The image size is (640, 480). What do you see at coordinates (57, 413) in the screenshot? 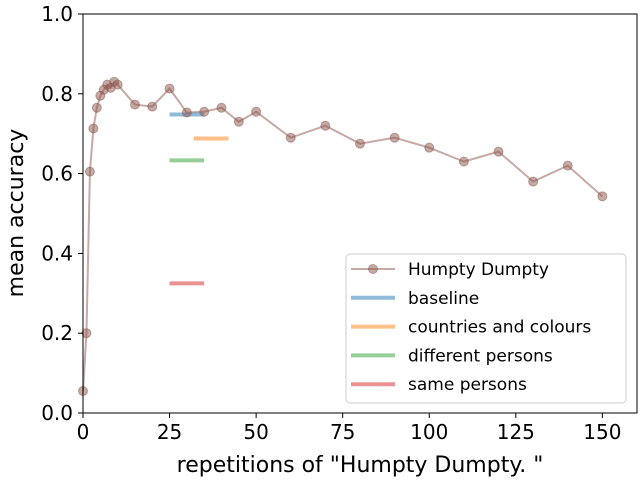
I see `y-tick-label: 0.0` at bounding box center [57, 413].